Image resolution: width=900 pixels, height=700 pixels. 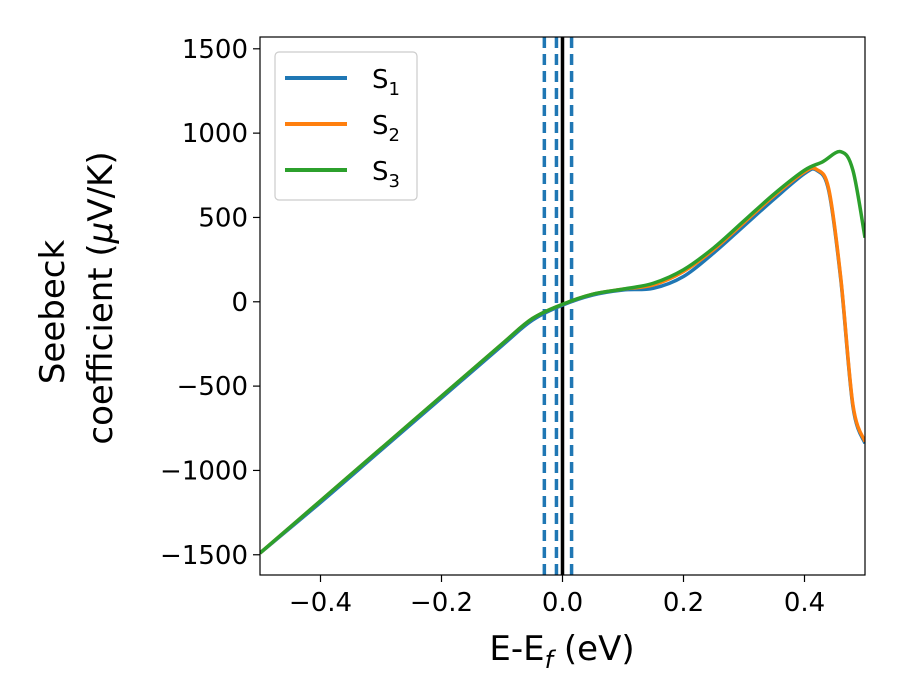 What do you see at coordinates (516, 649) in the screenshot?
I see `x-axis-label-main: E-E` at bounding box center [516, 649].